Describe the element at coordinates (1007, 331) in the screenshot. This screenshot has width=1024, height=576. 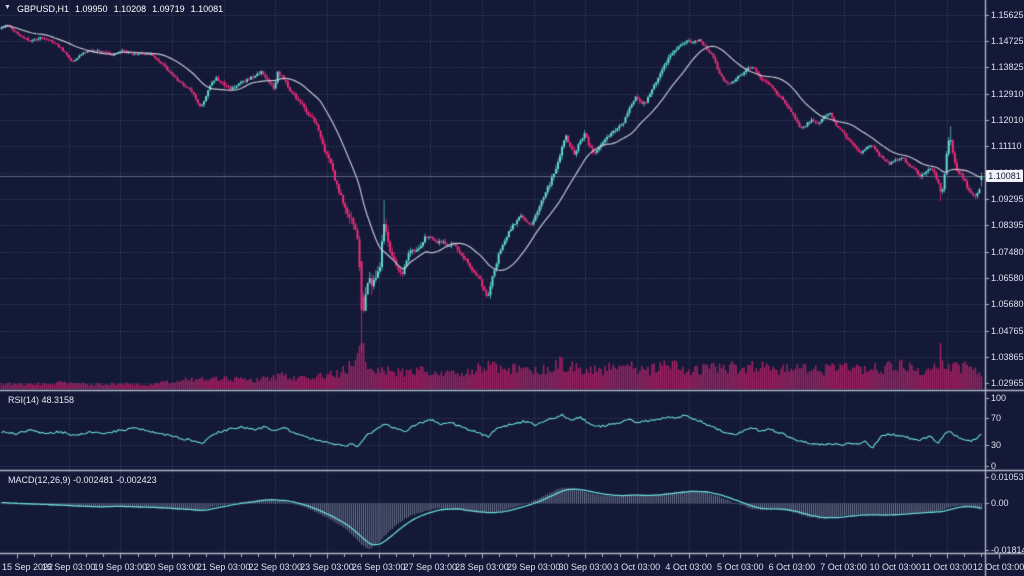
I see `price-tick-label: 1.04765` at that location.